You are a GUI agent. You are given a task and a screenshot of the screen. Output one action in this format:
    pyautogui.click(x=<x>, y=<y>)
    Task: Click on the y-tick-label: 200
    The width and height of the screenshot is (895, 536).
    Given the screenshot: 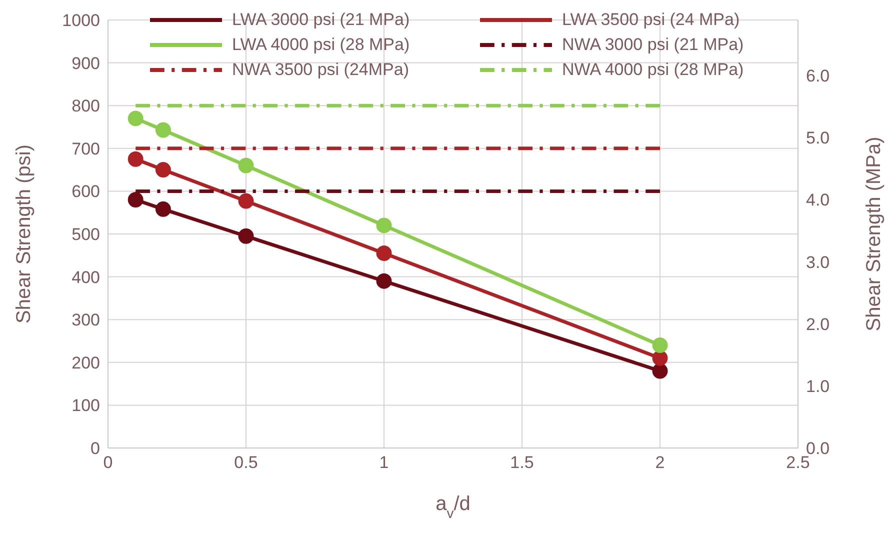 What is the action you would take?
    pyautogui.click(x=86, y=362)
    